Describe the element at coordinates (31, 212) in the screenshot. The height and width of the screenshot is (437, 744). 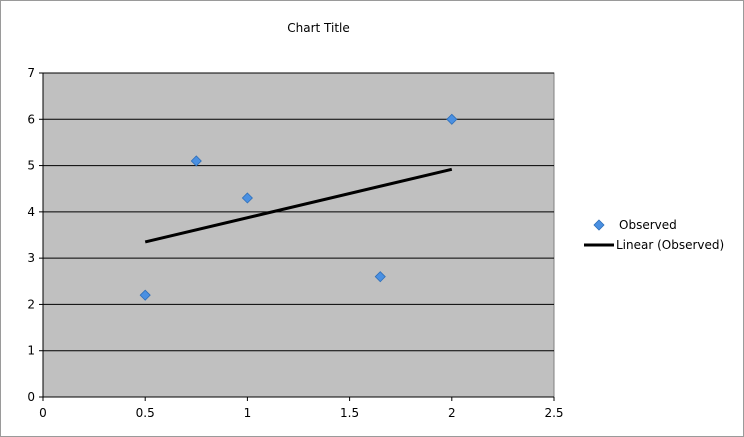
I see `y-tick-label-4: 4` at that location.